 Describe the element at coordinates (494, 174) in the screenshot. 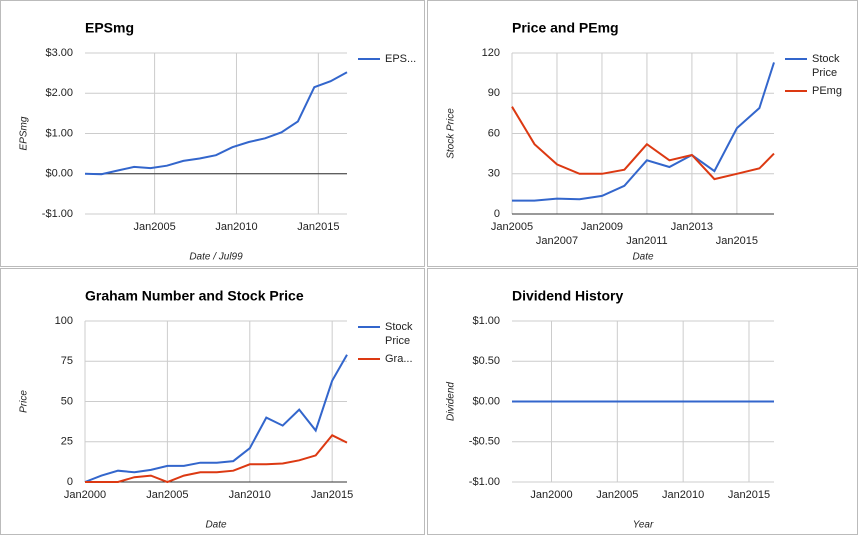

I see `y-tick-label: 30` at that location.